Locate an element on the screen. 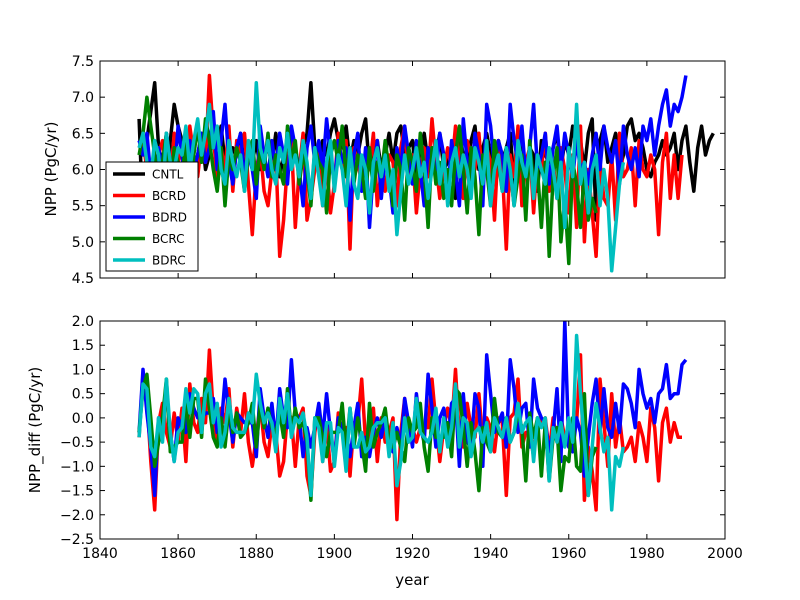 The image size is (800, 600). npp-diff-y-tick-label: −1.5 is located at coordinates (77, 492).